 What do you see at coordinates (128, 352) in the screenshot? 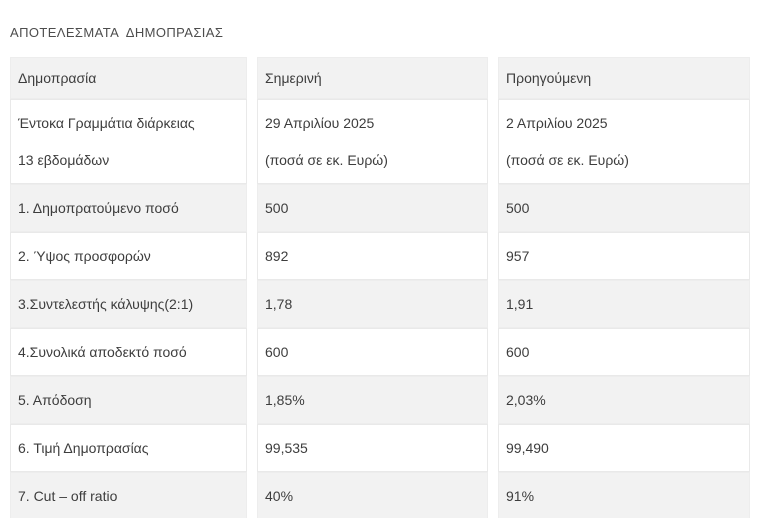
I see `row-label-cell: 4.Συνολικά αποδεκτό ποσό` at bounding box center [128, 352].